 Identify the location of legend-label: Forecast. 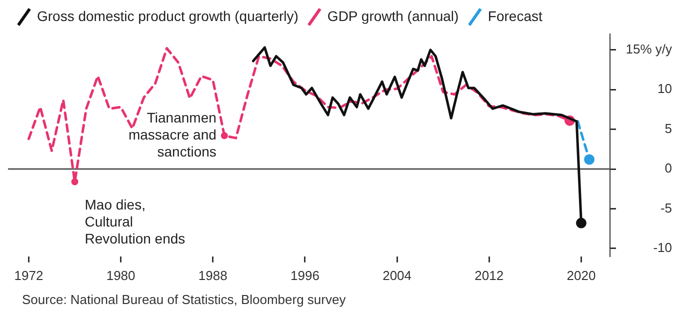
(515, 16).